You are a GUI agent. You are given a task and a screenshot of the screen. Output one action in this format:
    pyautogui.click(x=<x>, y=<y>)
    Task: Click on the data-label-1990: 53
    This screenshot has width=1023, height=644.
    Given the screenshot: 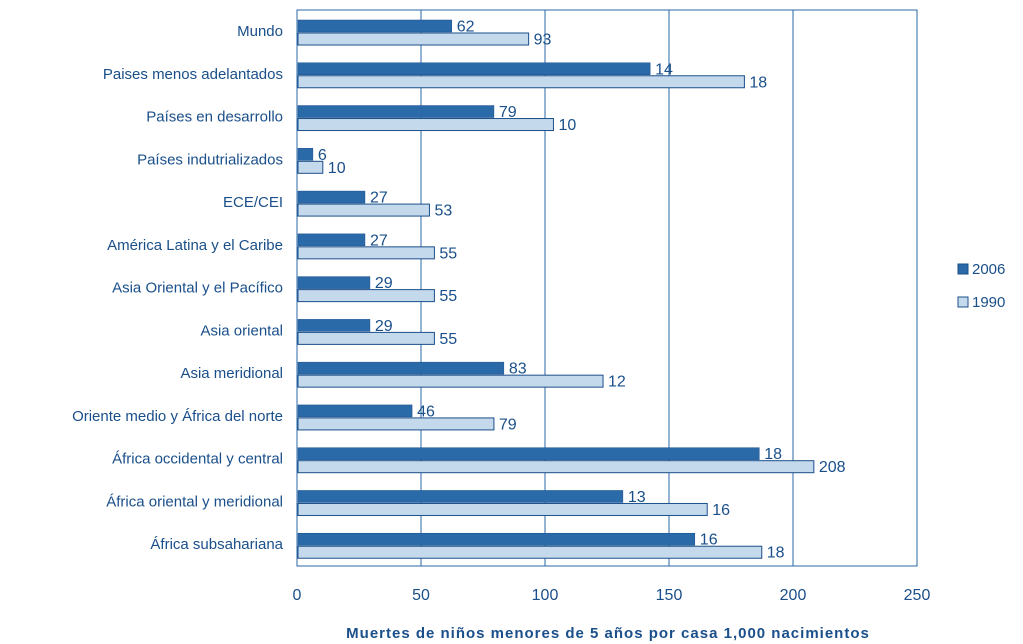 What is the action you would take?
    pyautogui.click(x=443, y=211)
    